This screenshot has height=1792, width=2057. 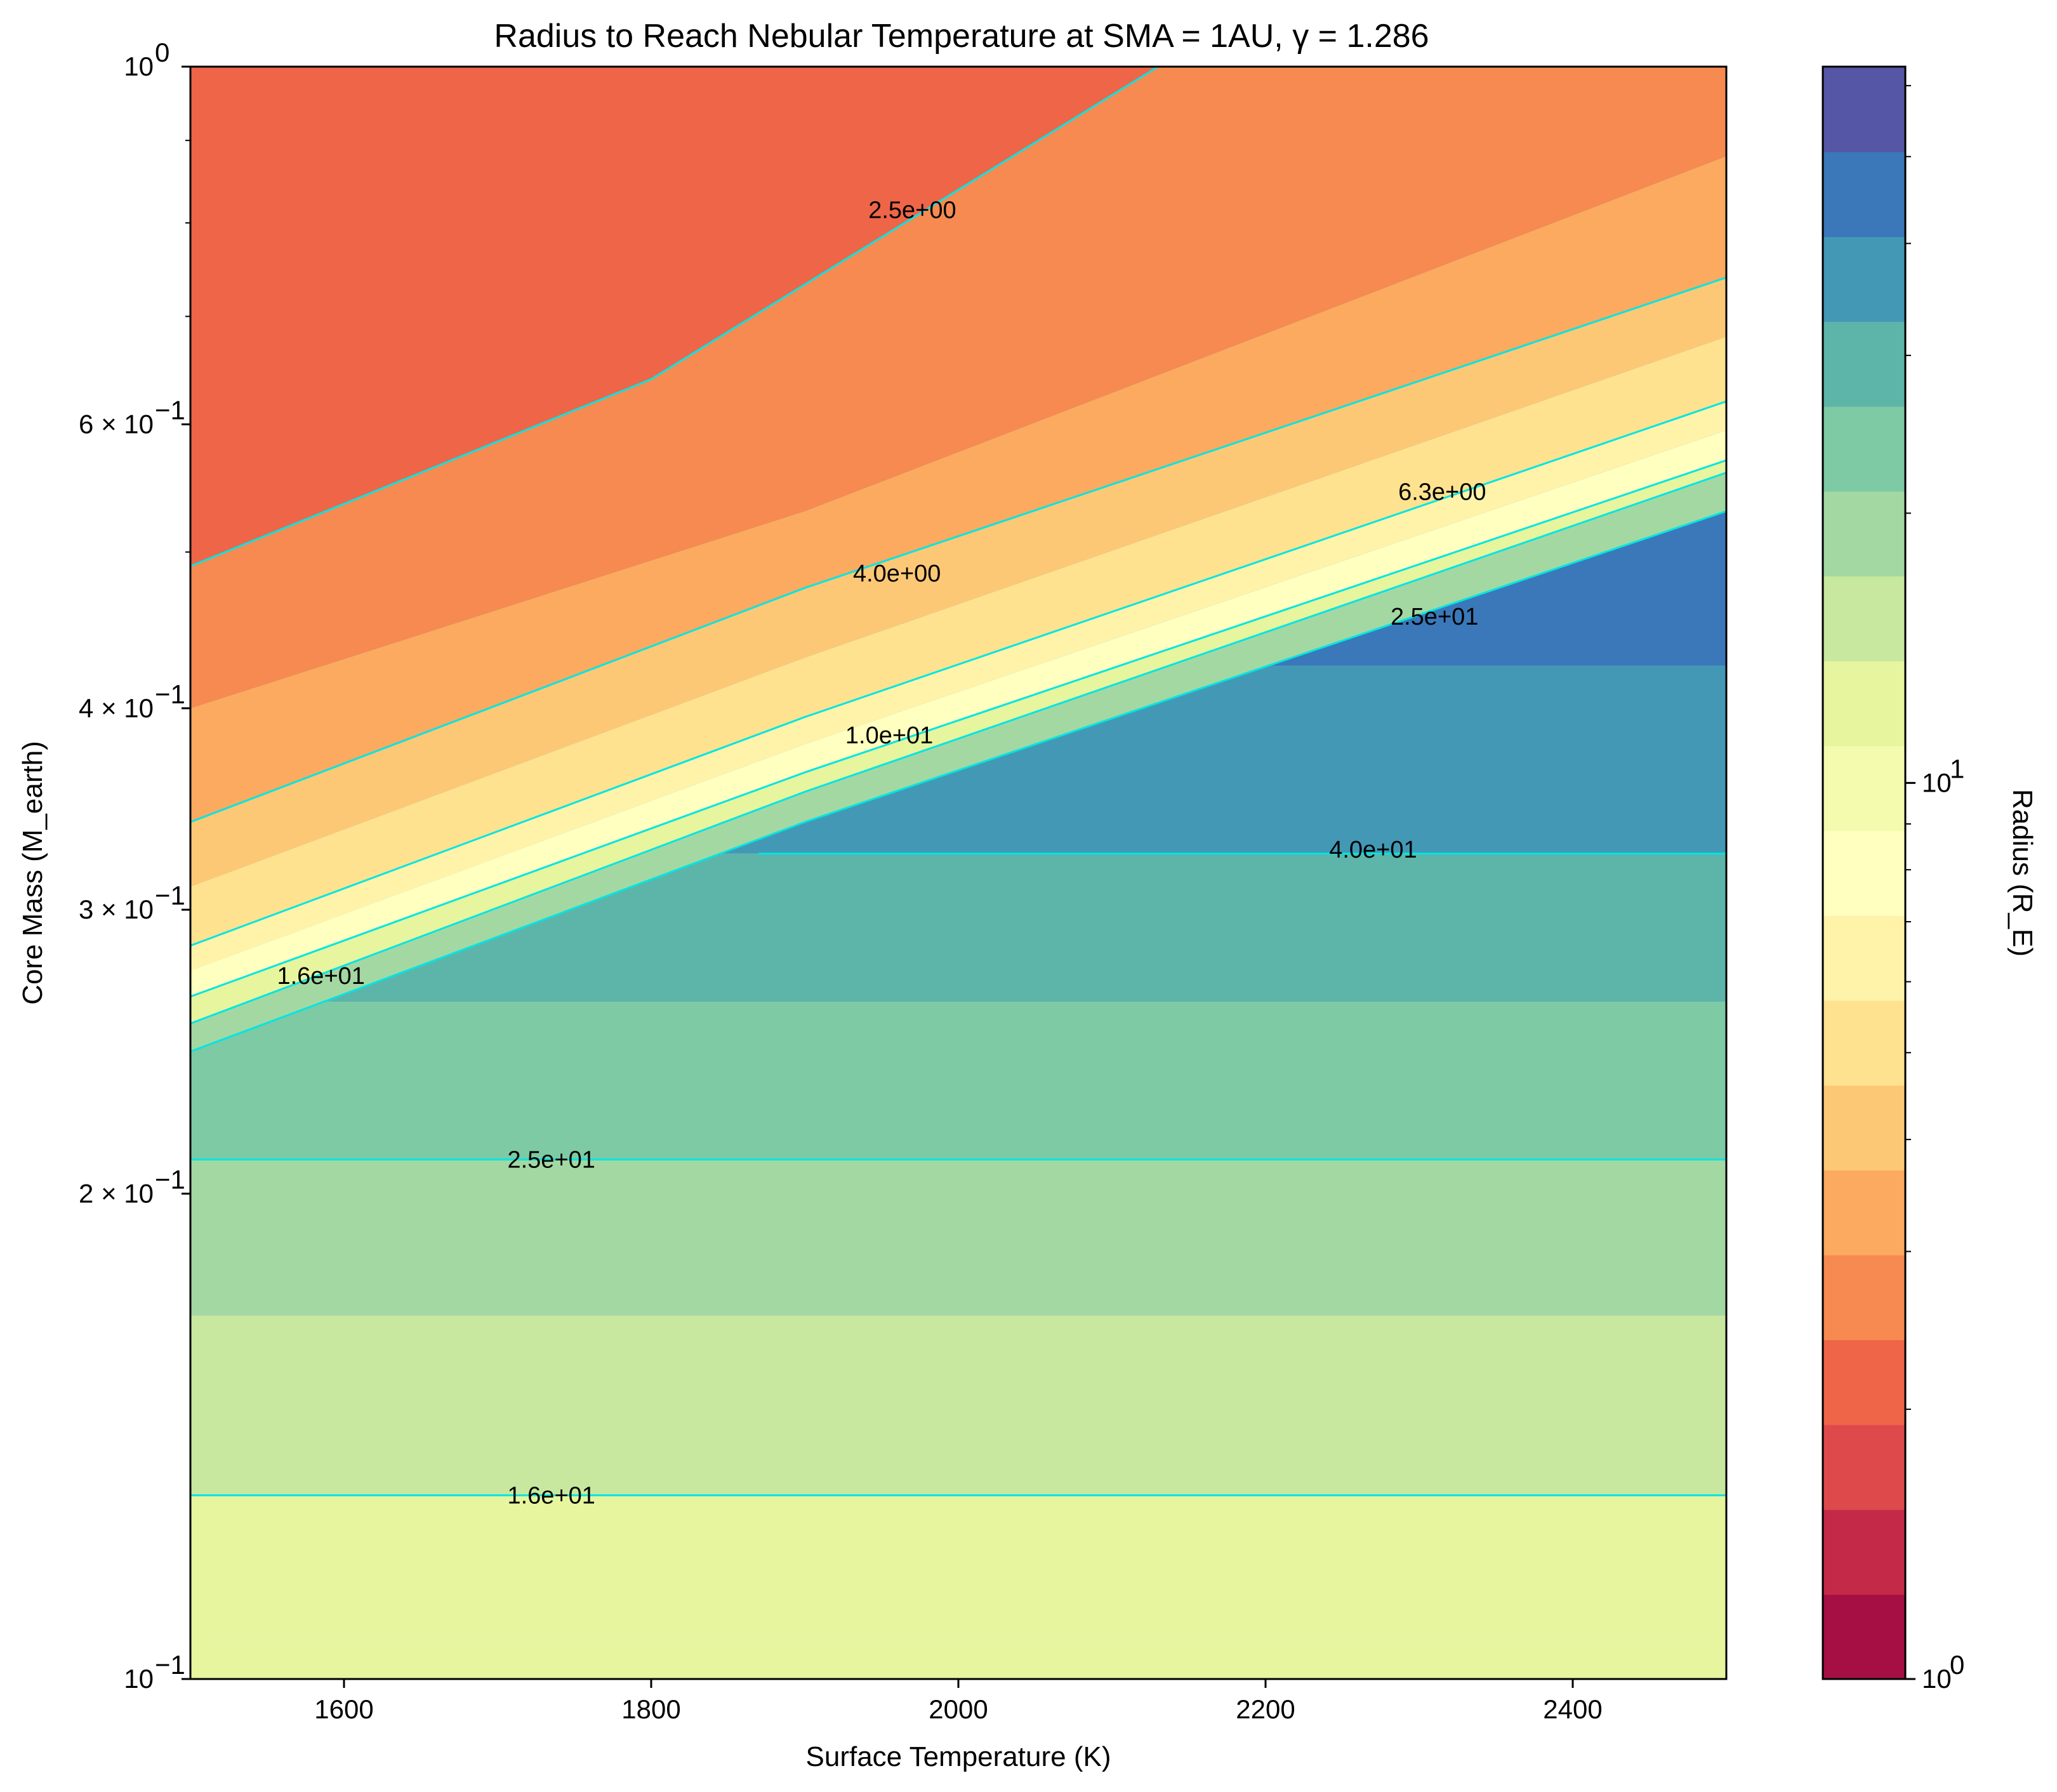 I want to click on contour-label: 4.0e+01, so click(x=1373, y=850).